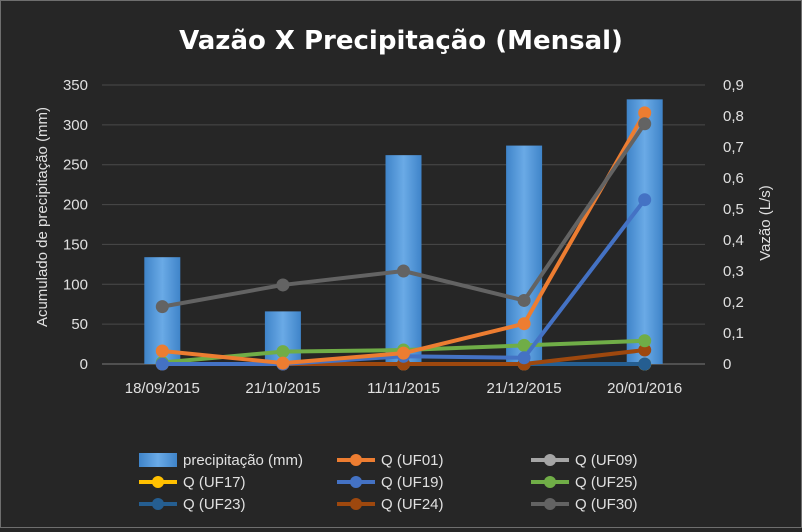 This screenshot has width=802, height=532. What do you see at coordinates (733, 147) in the screenshot?
I see `right-tick-label: 0,7` at bounding box center [733, 147].